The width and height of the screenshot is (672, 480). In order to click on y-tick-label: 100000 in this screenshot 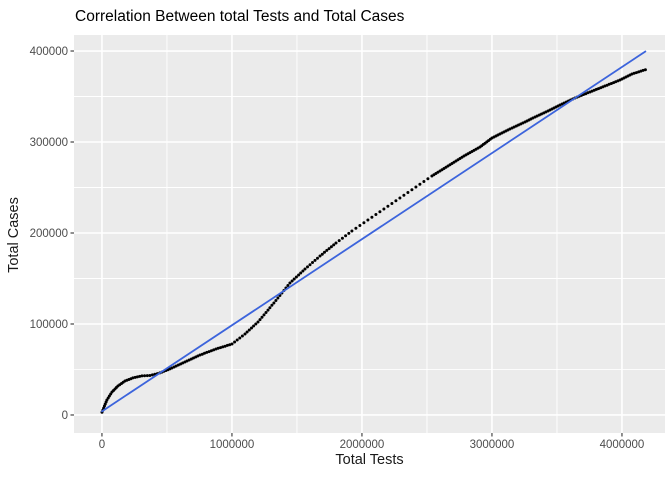, I will do `click(49, 325)`.